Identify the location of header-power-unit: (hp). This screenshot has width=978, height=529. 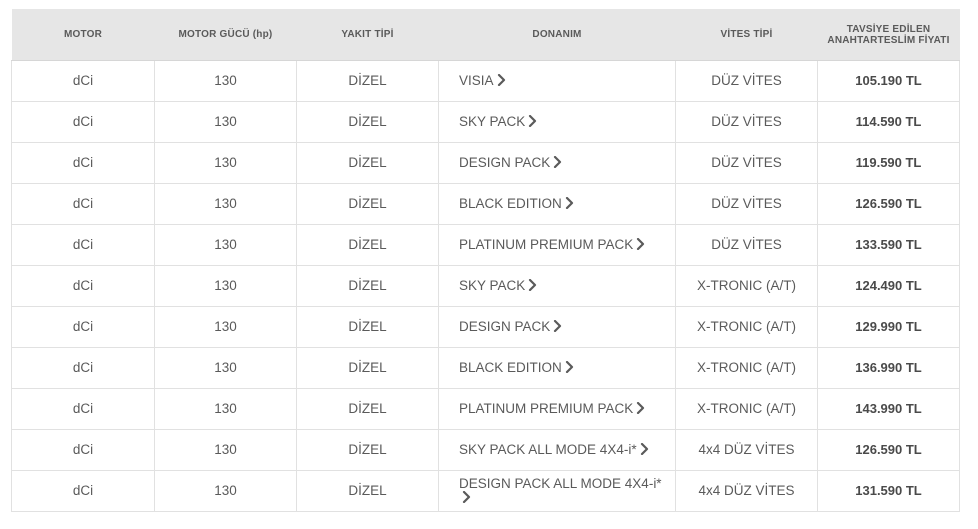
(262, 34).